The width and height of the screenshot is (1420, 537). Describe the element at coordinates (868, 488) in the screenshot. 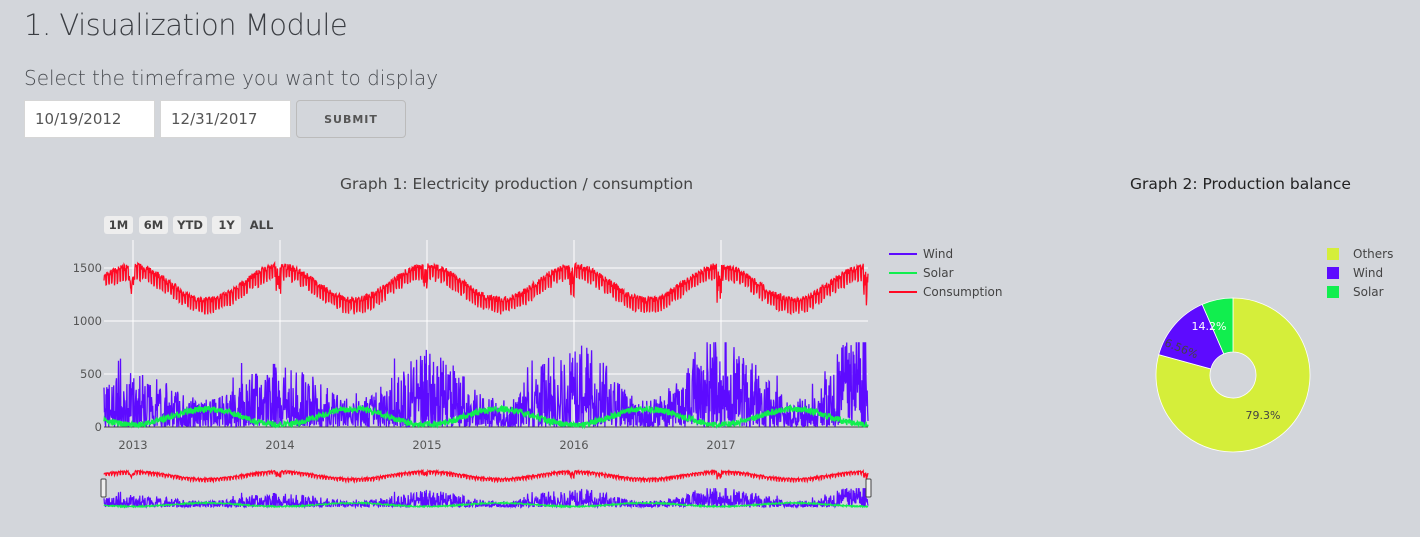

I see `range-slider-handle-right` at that location.